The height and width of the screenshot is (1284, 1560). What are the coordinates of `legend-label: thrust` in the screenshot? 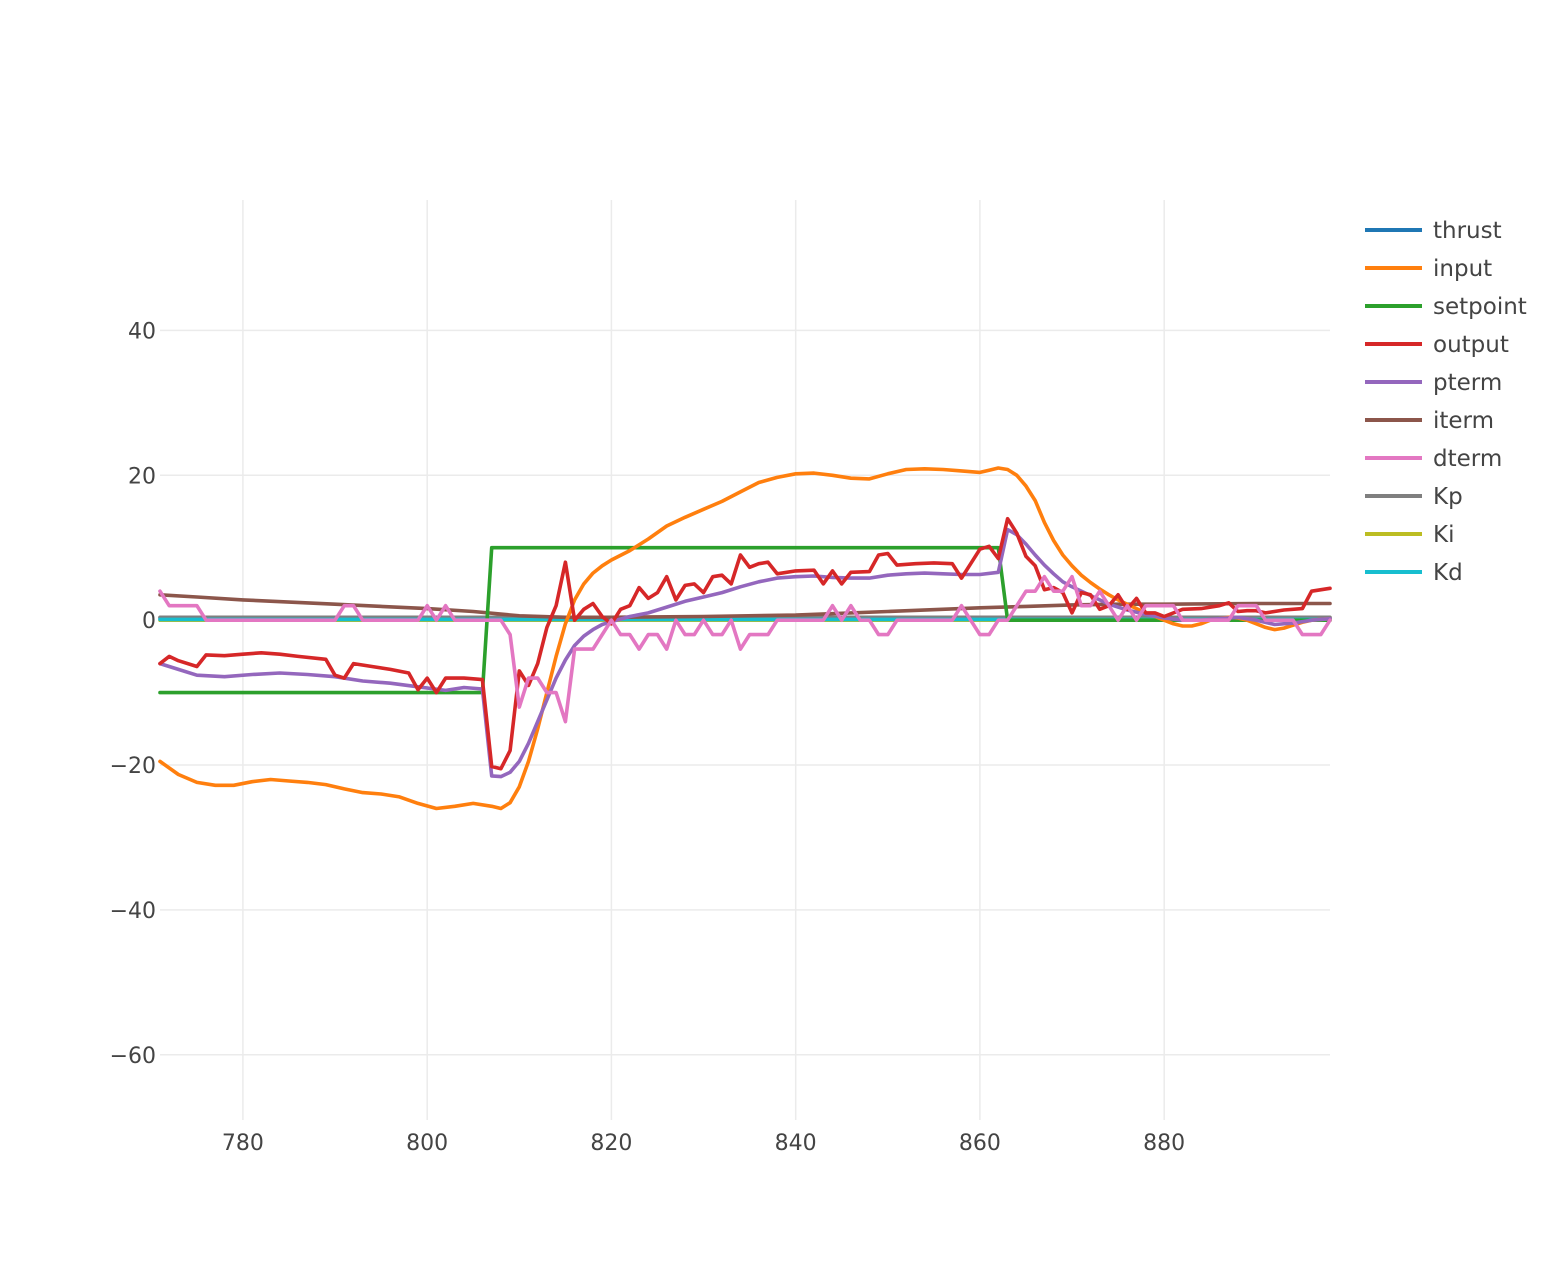 It's located at (1467, 231).